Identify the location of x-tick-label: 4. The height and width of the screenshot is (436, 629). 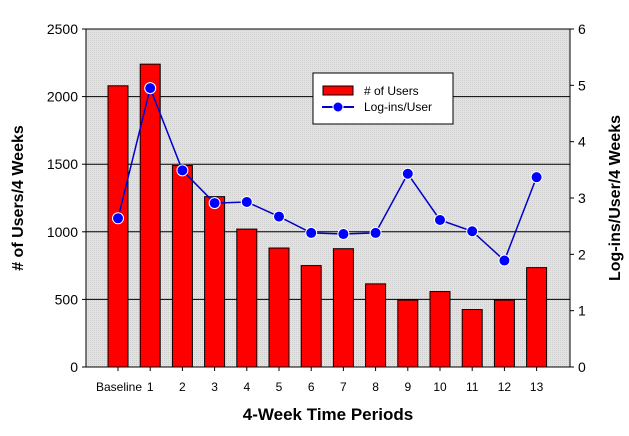
(246, 387).